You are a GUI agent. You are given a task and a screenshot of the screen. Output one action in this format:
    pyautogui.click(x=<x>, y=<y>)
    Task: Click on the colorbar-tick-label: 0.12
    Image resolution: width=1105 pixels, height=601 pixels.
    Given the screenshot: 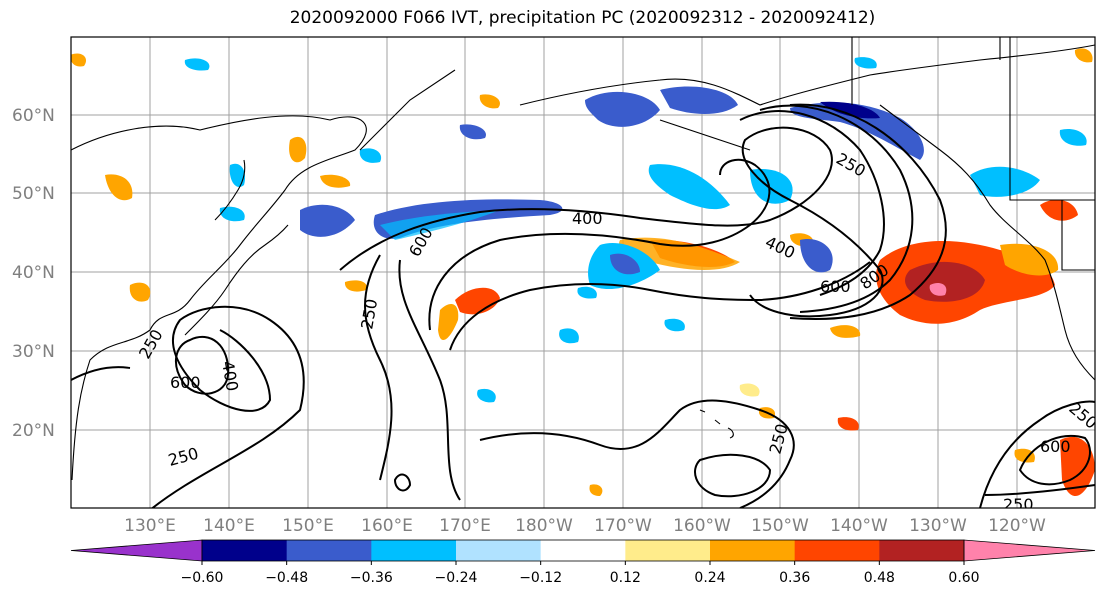 What is the action you would take?
    pyautogui.click(x=625, y=578)
    